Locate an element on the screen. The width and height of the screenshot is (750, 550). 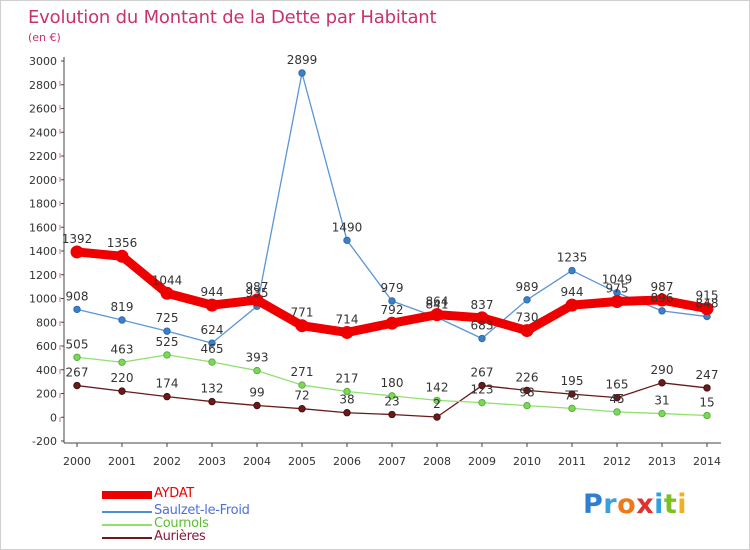
data-label-cournols: 31 is located at coordinates (661, 401).